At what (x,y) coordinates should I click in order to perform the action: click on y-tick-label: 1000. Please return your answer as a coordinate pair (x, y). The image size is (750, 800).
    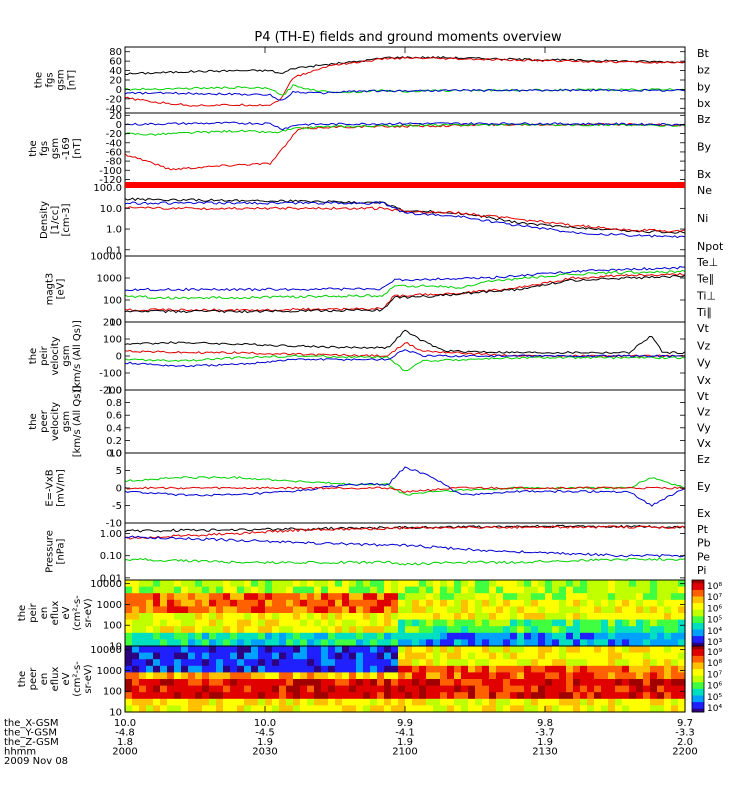
    Looking at the image, I should click on (109, 279).